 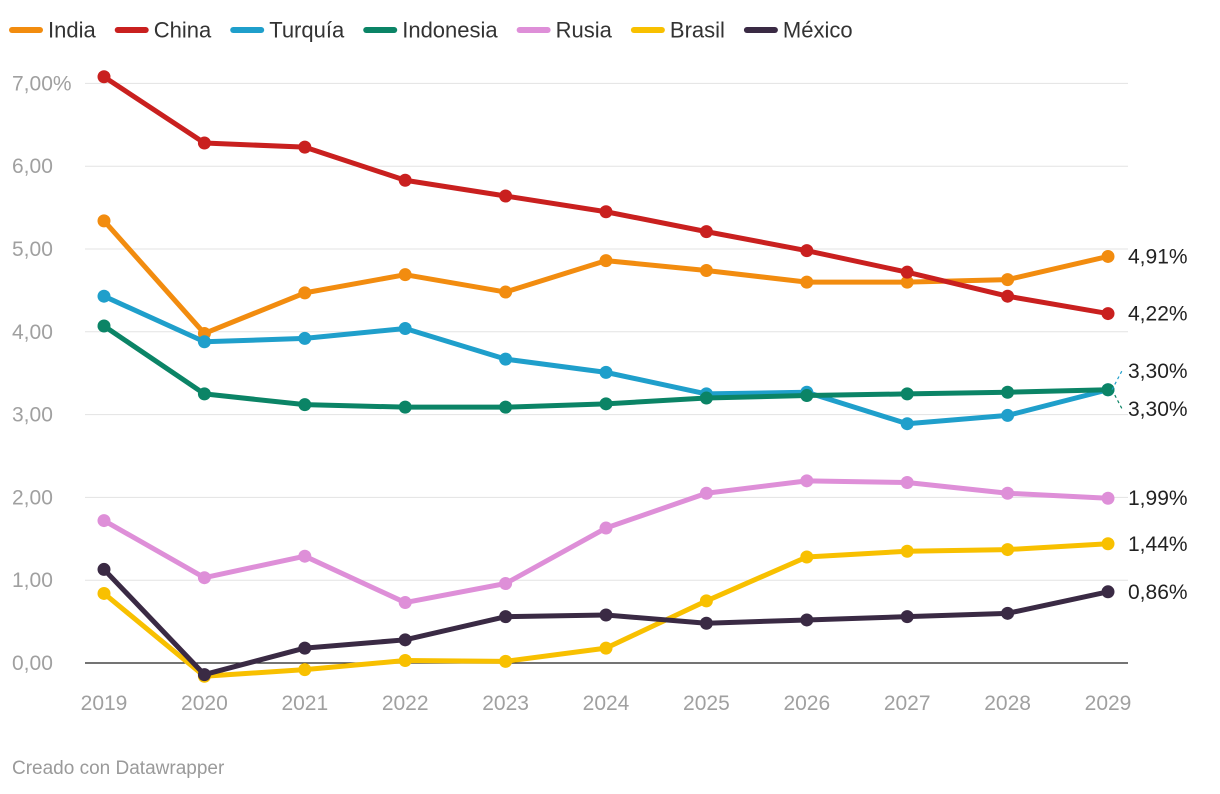 What do you see at coordinates (806, 703) in the screenshot?
I see `x-tick-label: 2026` at bounding box center [806, 703].